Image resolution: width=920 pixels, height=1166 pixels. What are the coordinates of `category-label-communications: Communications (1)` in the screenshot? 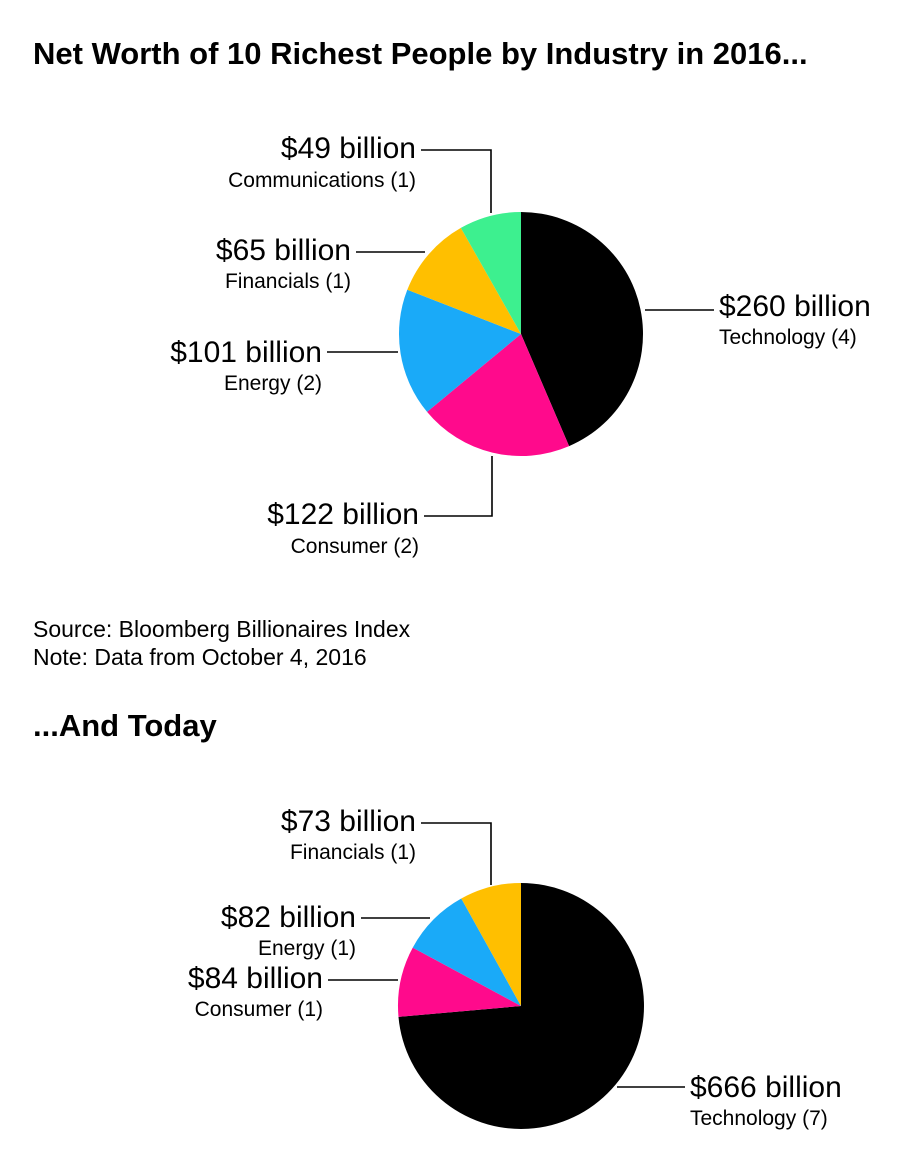 It's located at (322, 180).